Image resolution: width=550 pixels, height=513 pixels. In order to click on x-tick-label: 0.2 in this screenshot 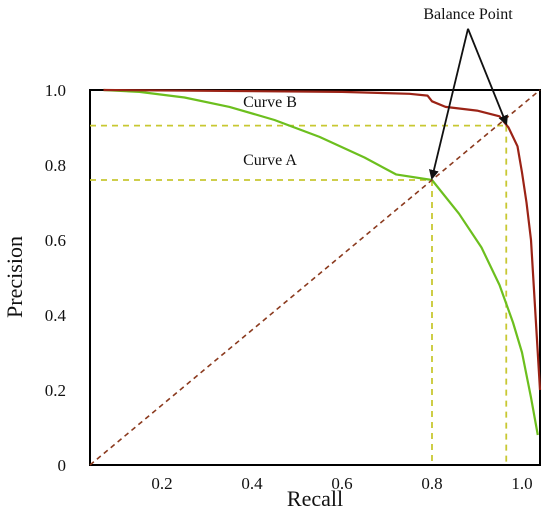, I will do `click(161, 483)`.